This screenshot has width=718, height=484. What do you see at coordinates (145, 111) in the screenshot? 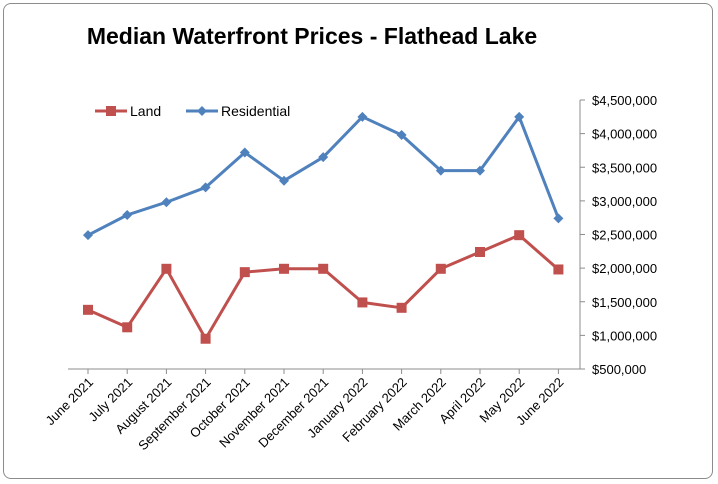
I see `legend-label-land: Land` at bounding box center [145, 111].